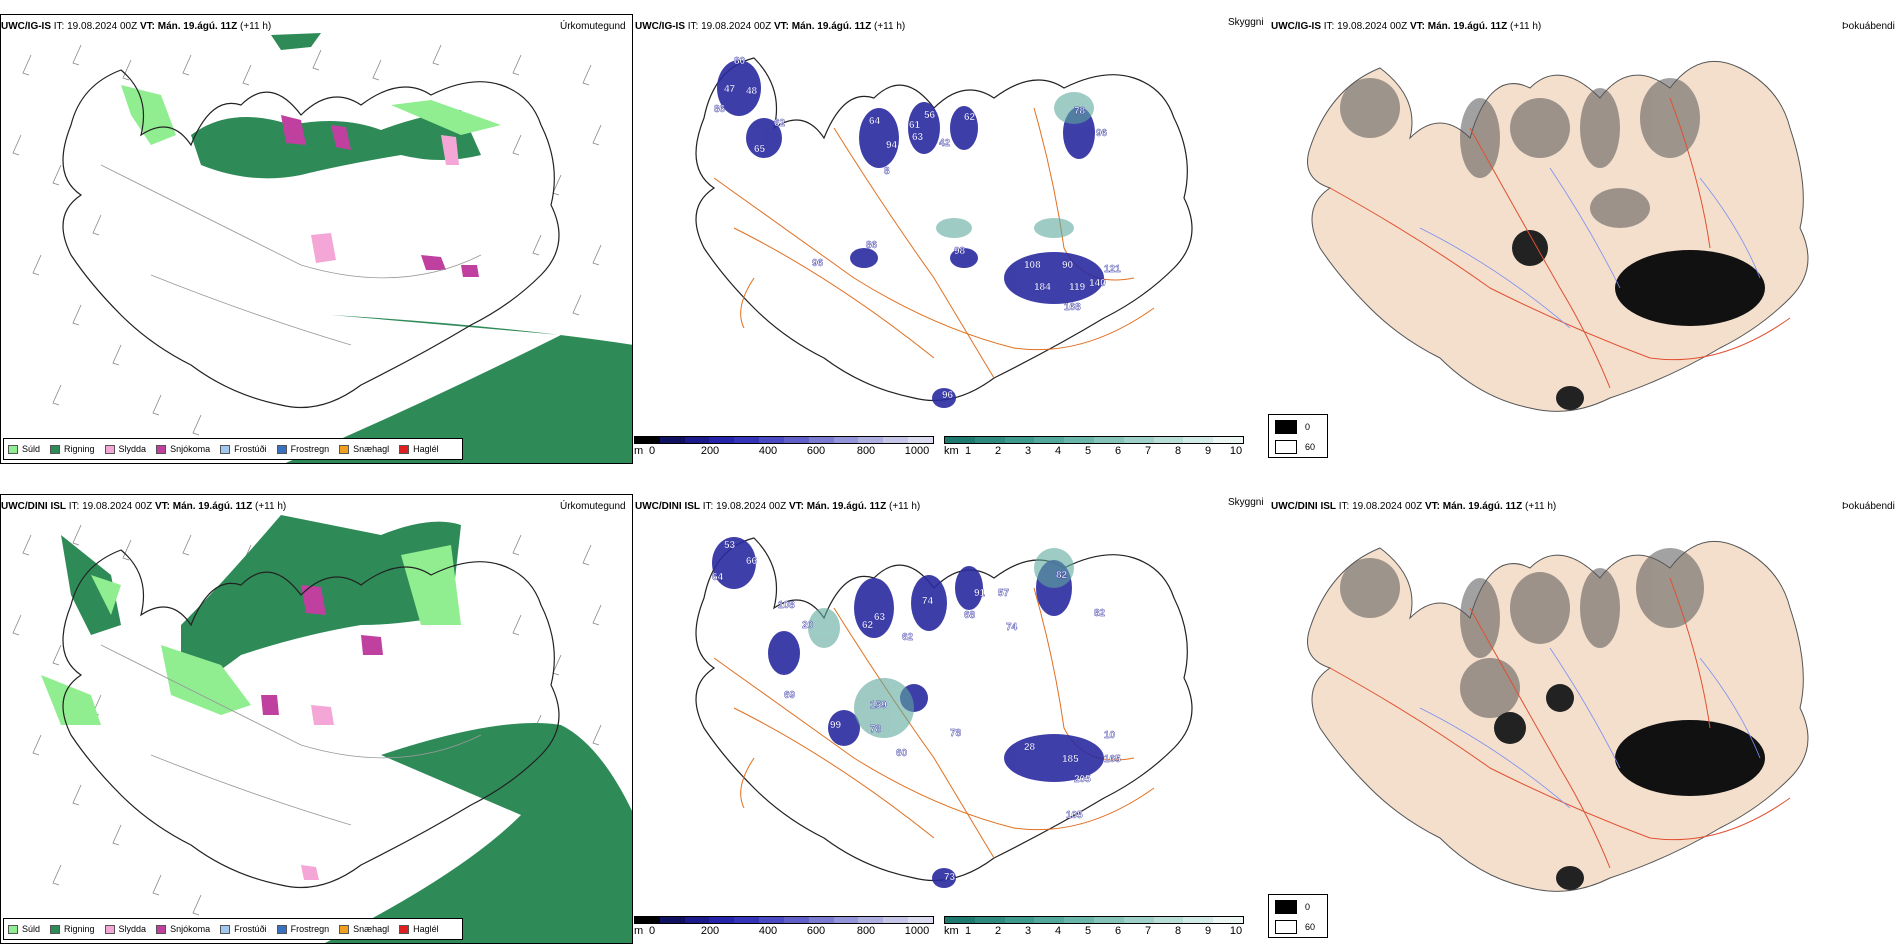  What do you see at coordinates (1558, 716) in the screenshot?
I see `fog-map-row2` at bounding box center [1558, 716].